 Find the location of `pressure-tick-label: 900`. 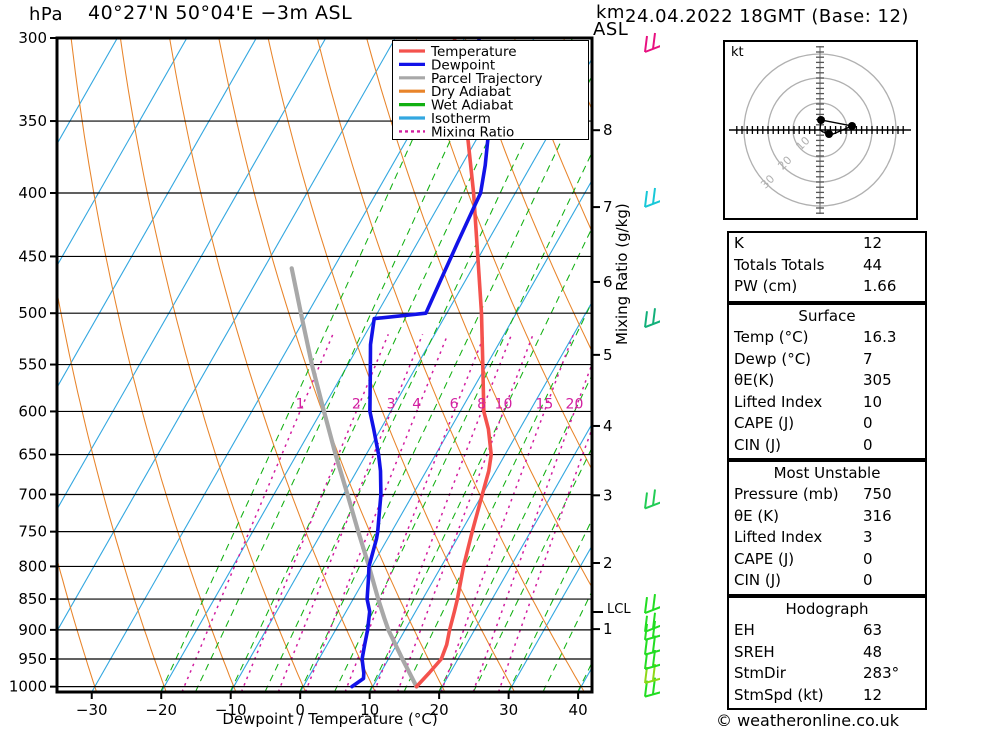

pressure-tick-label: 900 is located at coordinates (32, 630).